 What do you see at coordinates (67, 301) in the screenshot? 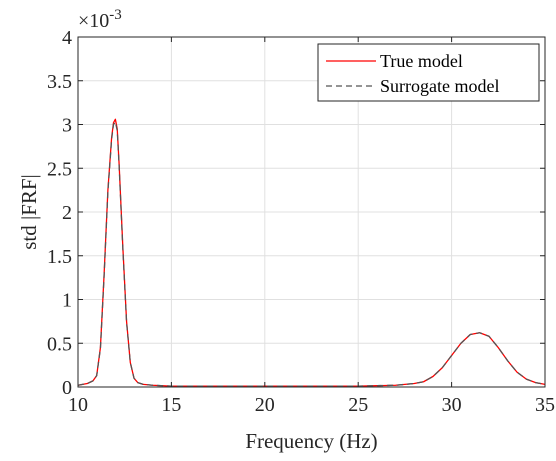
I see `y-tick-label: 1` at bounding box center [67, 301].